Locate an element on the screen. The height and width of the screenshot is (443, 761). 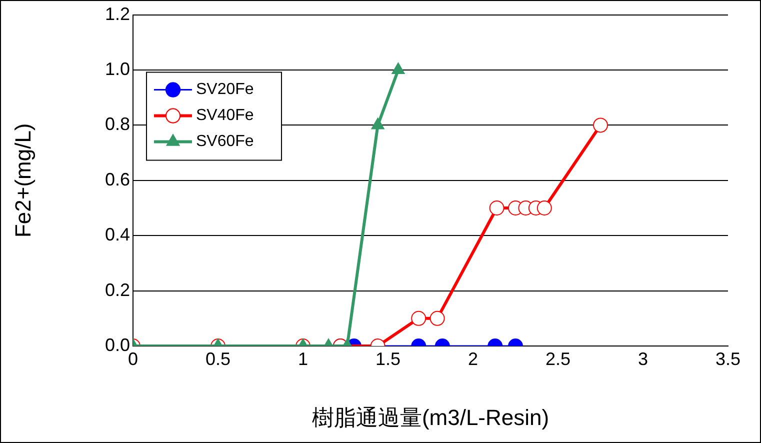
x-tick-label: 3.5 is located at coordinates (728, 358).